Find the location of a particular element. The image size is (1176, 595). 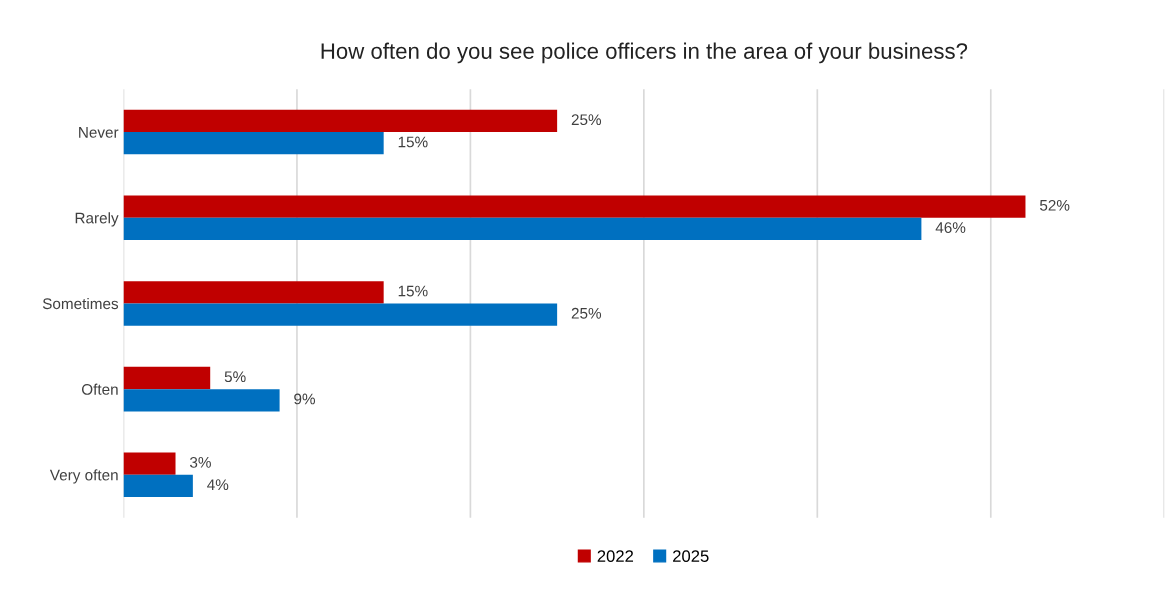

y-tick-label: Often is located at coordinates (99, 389).